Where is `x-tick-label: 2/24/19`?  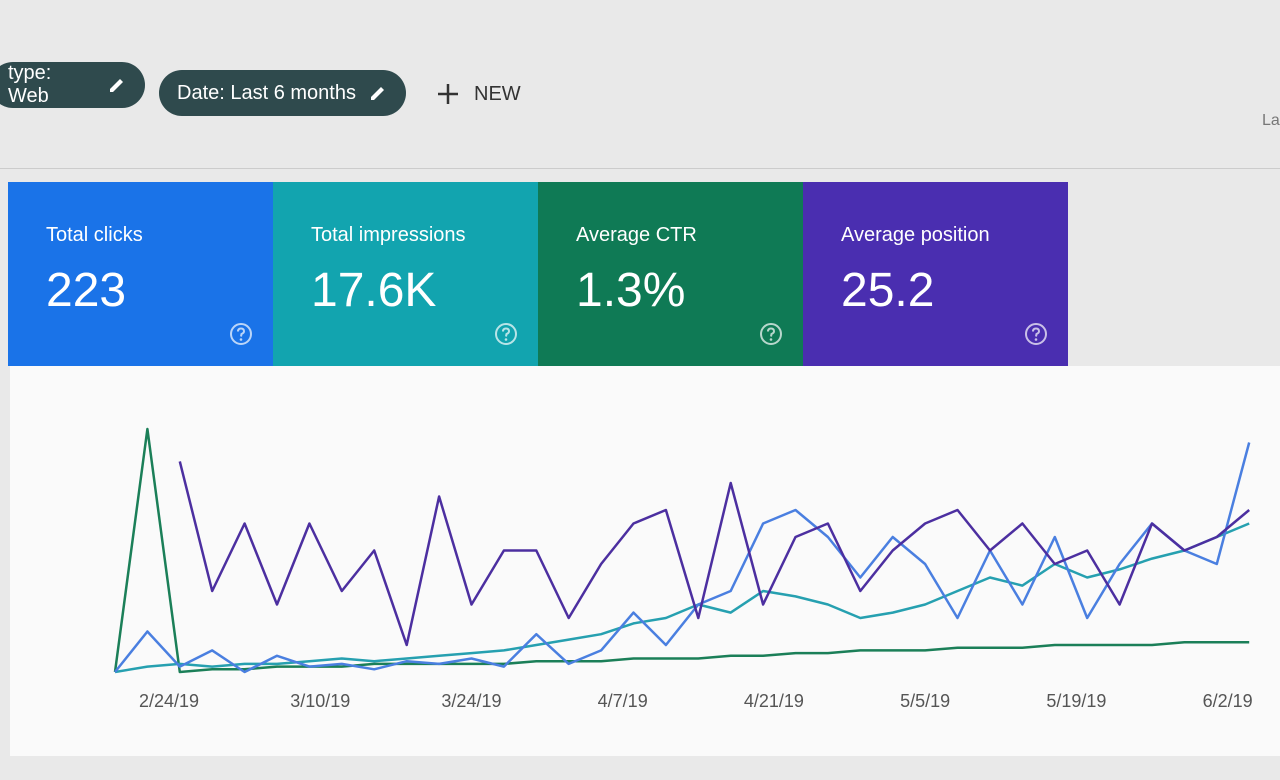
x-tick-label: 2/24/19 is located at coordinates (169, 701).